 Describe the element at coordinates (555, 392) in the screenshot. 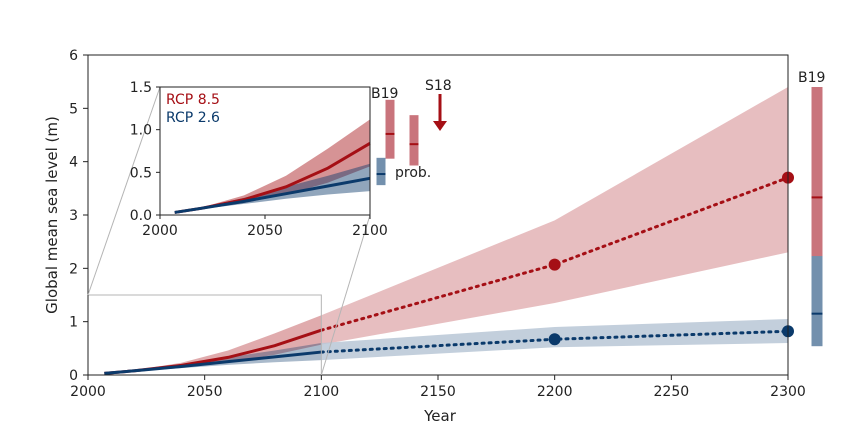

I see `x-tick-label-4: 2200` at that location.